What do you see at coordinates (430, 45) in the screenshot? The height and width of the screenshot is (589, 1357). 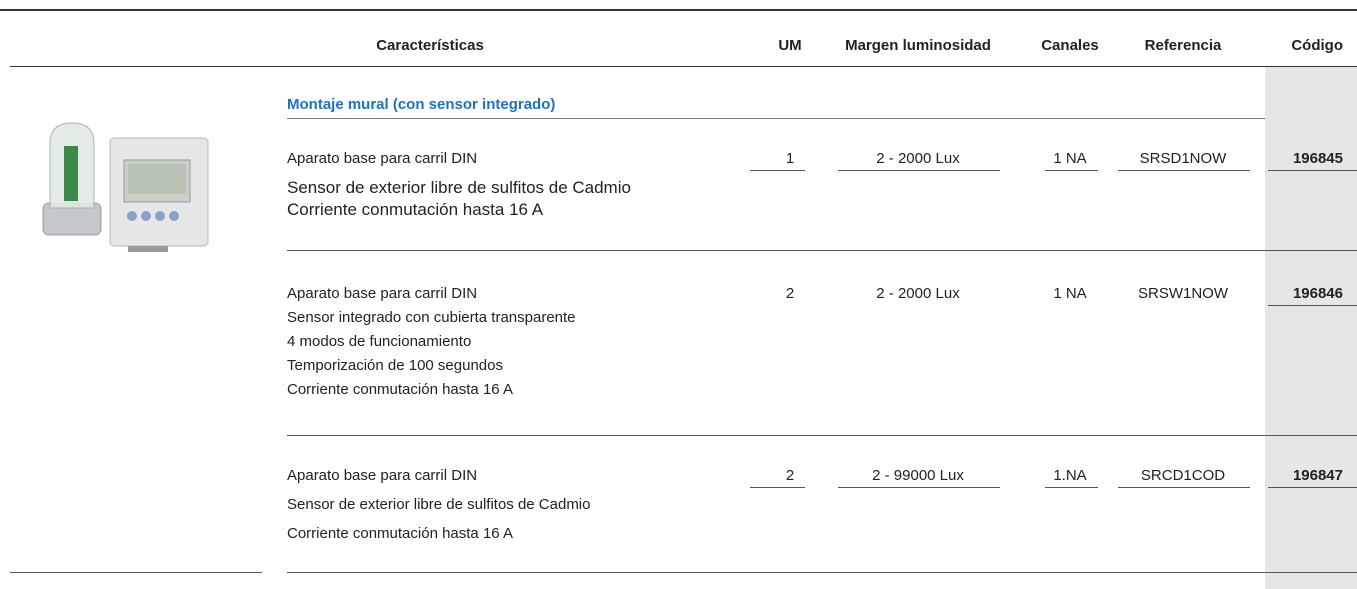 I see `column-header: Características` at bounding box center [430, 45].